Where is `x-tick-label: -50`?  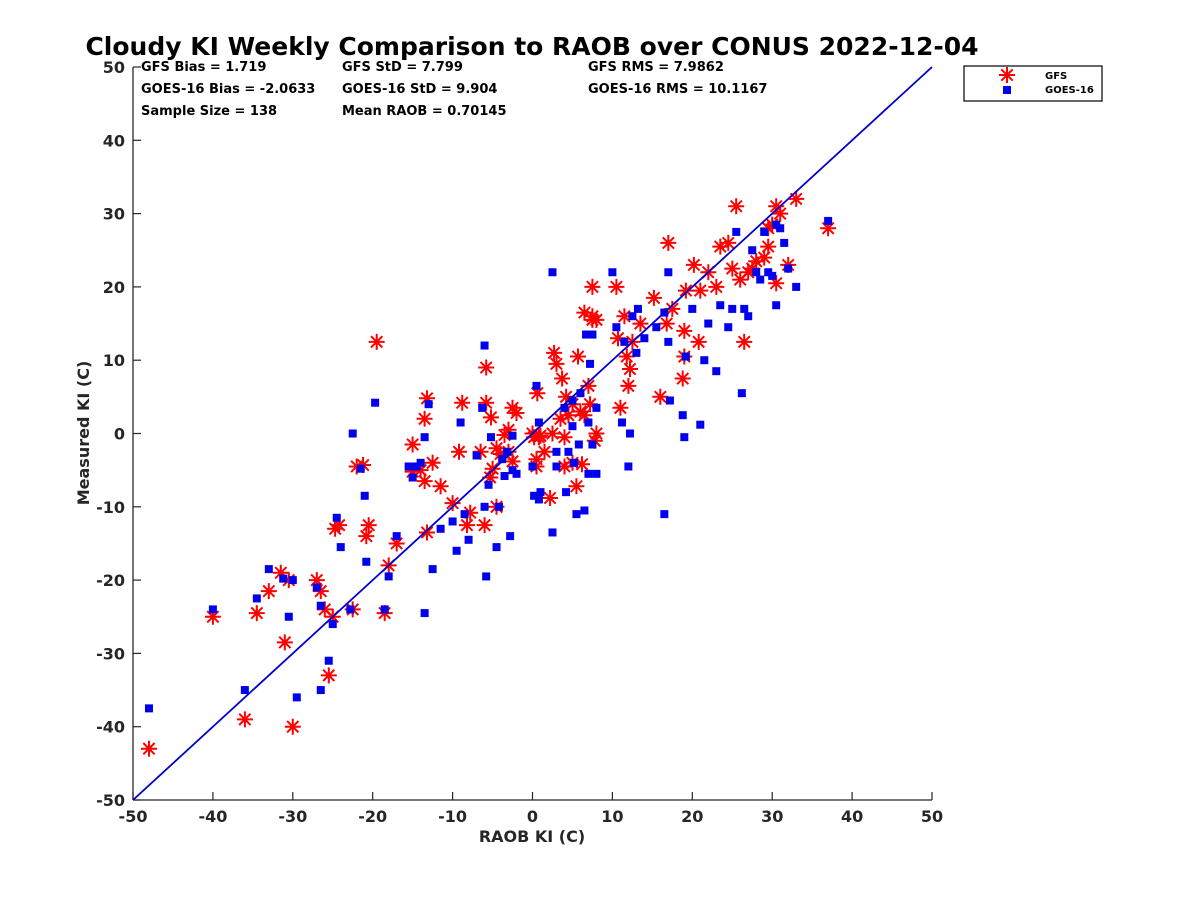
x-tick-label: -50 is located at coordinates (133, 816).